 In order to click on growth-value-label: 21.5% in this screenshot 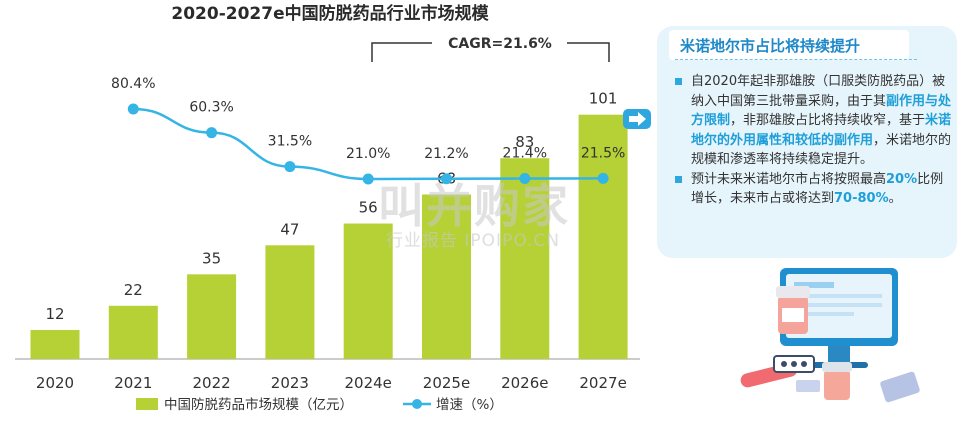, I will do `click(603, 153)`.